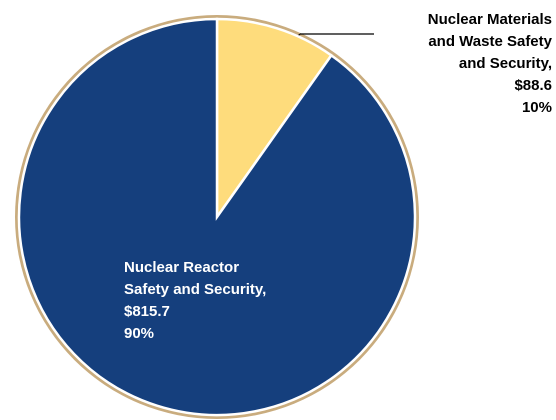 This screenshot has width=556, height=420. What do you see at coordinates (147, 311) in the screenshot?
I see `value-label: $815.7` at bounding box center [147, 311].